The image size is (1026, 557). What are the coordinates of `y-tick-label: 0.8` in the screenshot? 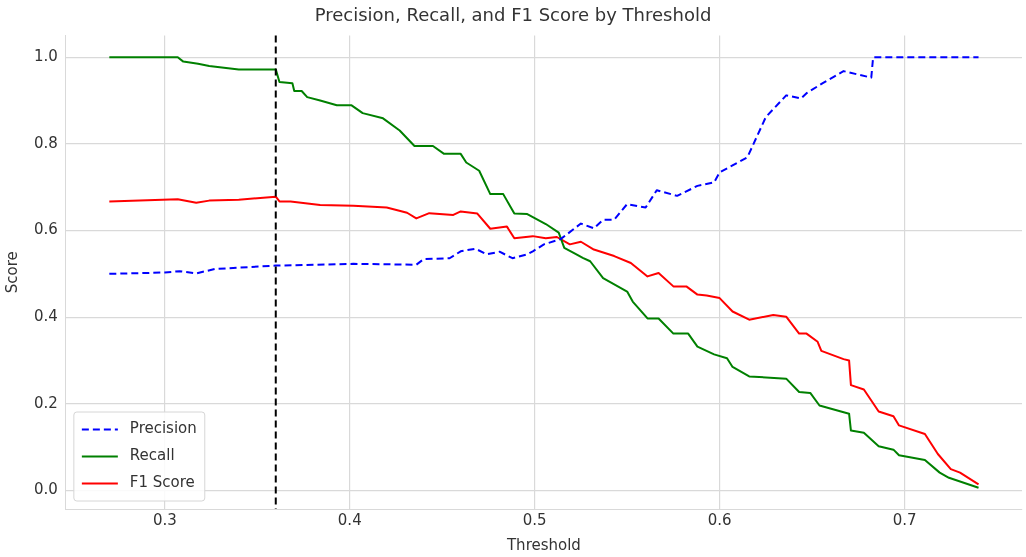 It's located at (46, 142).